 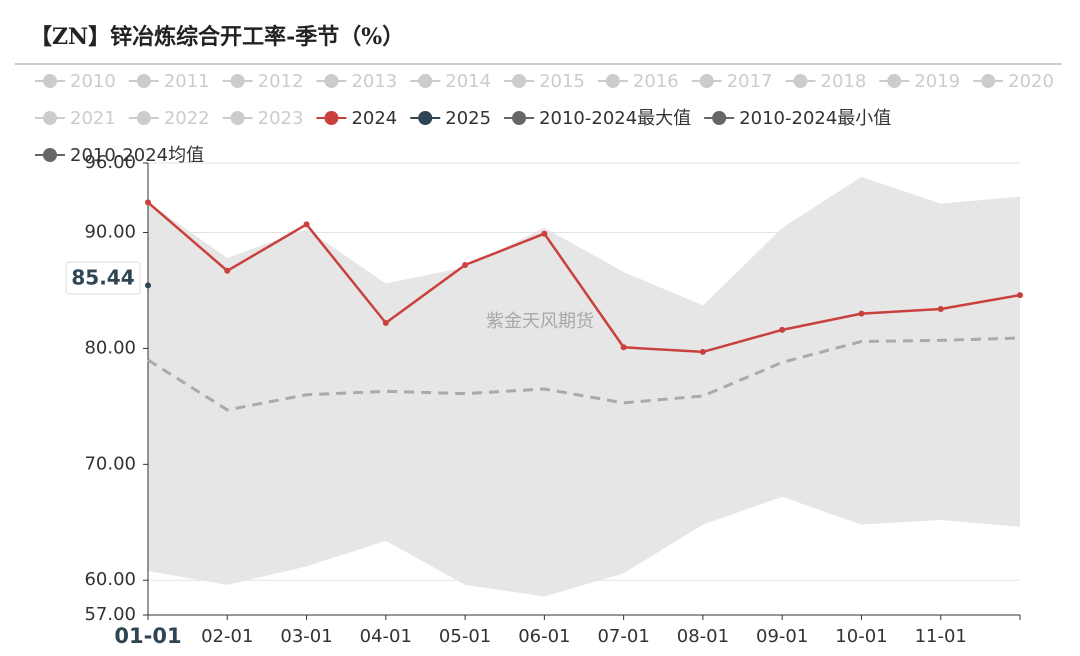 What do you see at coordinates (562, 81) in the screenshot?
I see `legend-label: 2015` at bounding box center [562, 81].